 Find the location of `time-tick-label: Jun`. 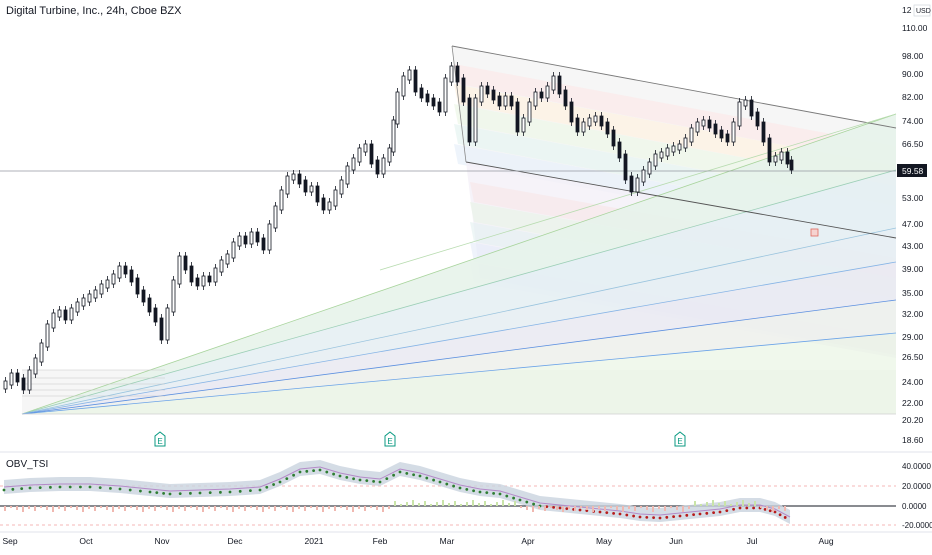

time-tick-label: Jun is located at coordinates (676, 541).